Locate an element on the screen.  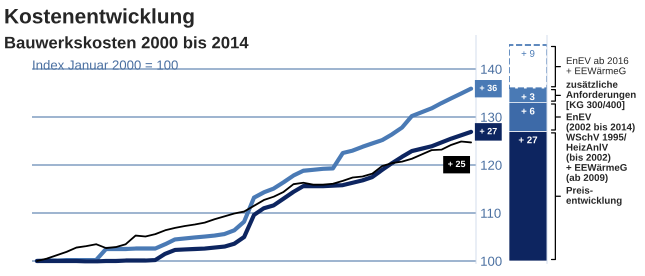
chart-subtitle: Bauwerkskosten 2000 bis 2014 is located at coordinates (126, 42).